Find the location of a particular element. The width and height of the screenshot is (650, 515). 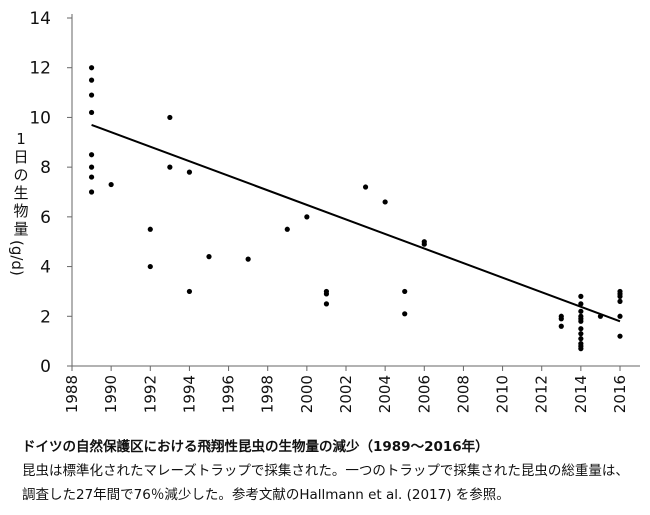

y-tick-label: 10 is located at coordinates (40, 118).